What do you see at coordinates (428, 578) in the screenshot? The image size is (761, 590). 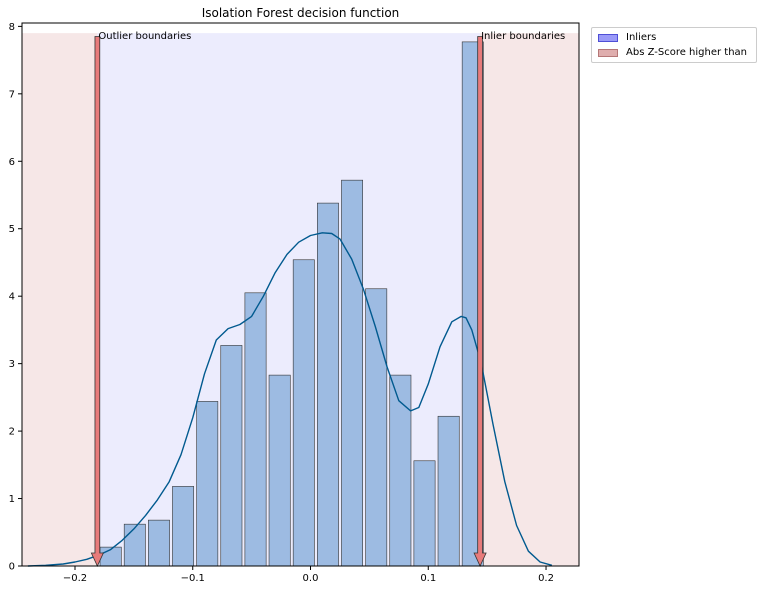 I see `x-tick-label: 0.1` at bounding box center [428, 578].